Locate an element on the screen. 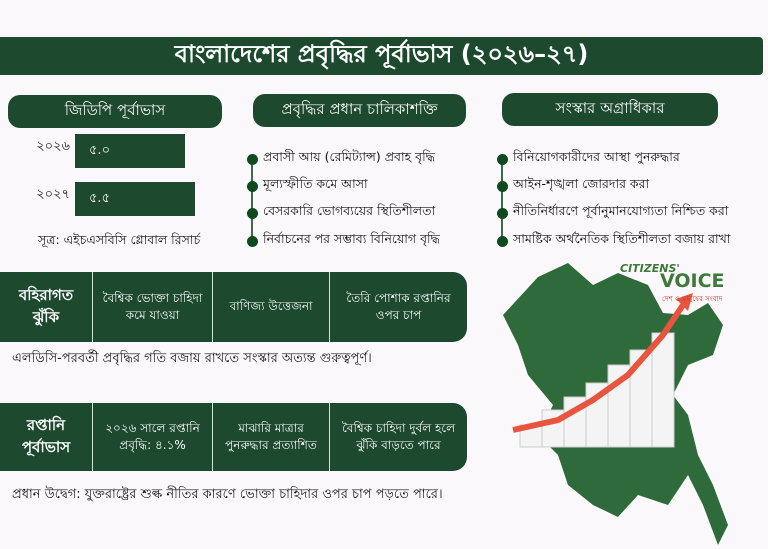 This screenshot has width=768, height=549. drivers-header: প্রবৃদ্ধির প্রধান চালিকাশক্তি is located at coordinates (359, 110).